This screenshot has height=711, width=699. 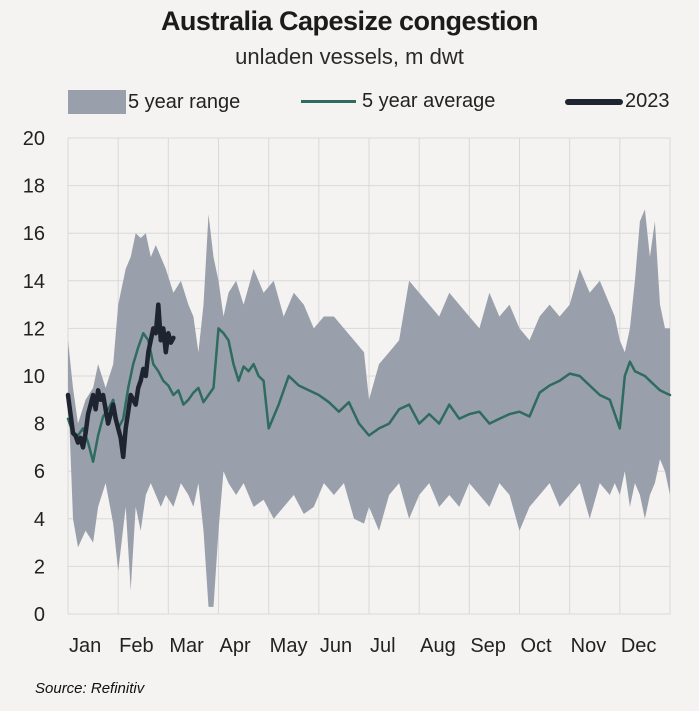 What do you see at coordinates (186, 646) in the screenshot?
I see `x-tick-label: Mar` at bounding box center [186, 646].